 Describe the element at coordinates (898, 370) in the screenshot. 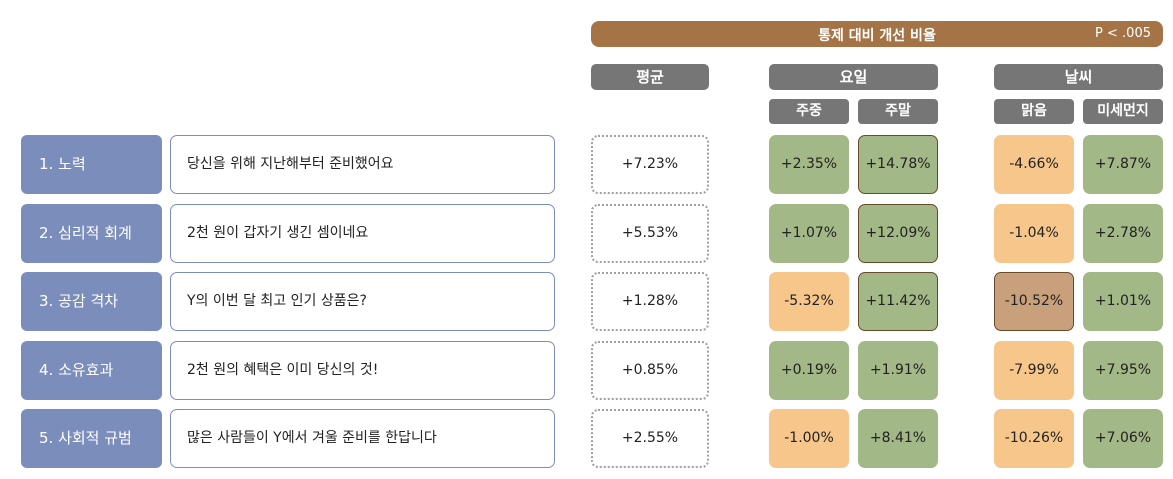

I see `weekend-value: +1.91%` at that location.